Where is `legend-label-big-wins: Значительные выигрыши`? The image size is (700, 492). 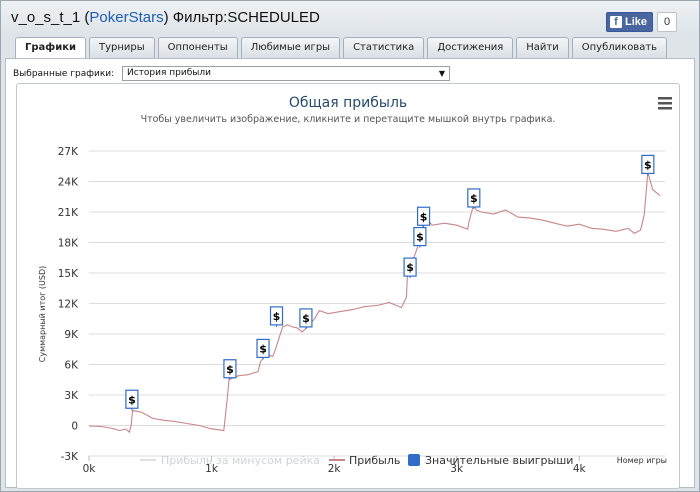
legend-label-big-wins: Значительные выигрыши is located at coordinates (499, 460).